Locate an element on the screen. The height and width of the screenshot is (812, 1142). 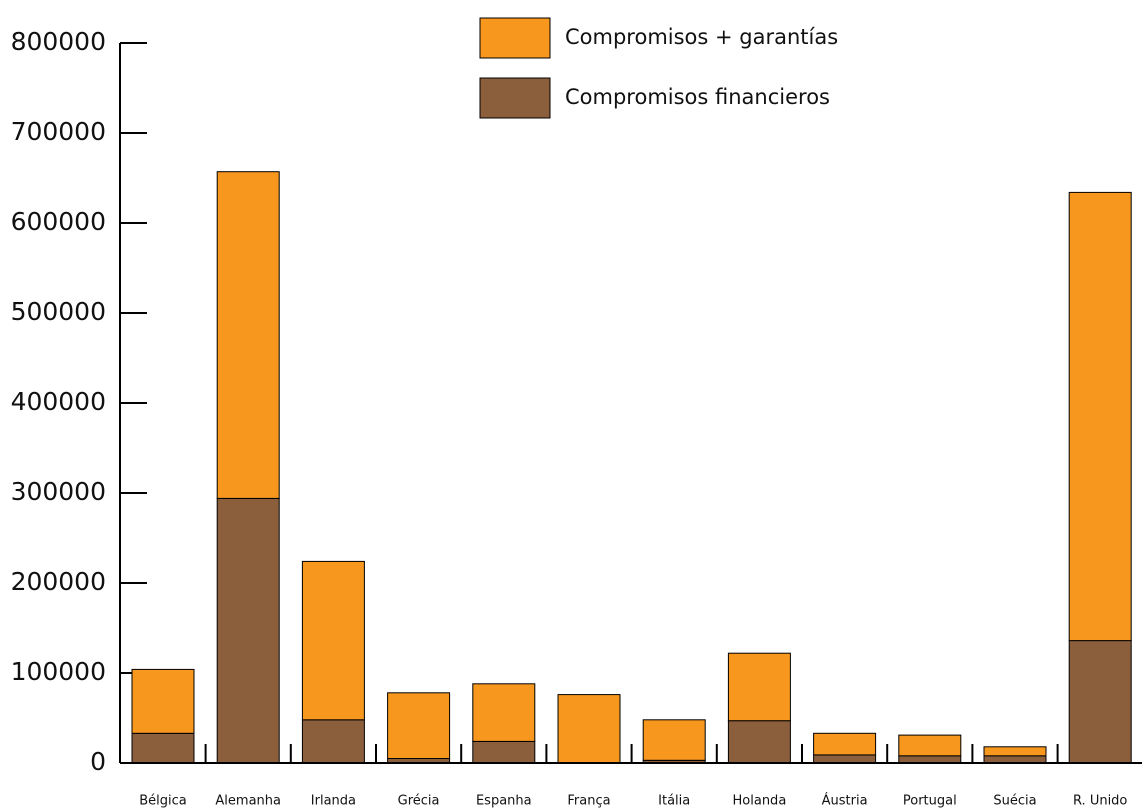
x-tick-label: Alemanha is located at coordinates (248, 801).